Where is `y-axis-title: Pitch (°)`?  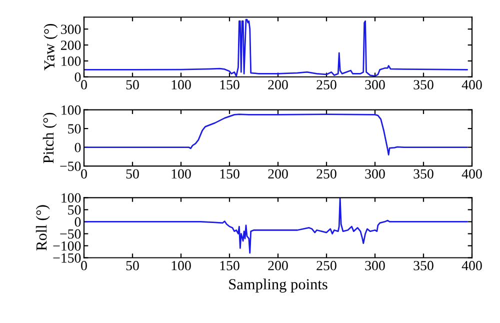 y-axis-title: Pitch (°) is located at coordinates (49, 138).